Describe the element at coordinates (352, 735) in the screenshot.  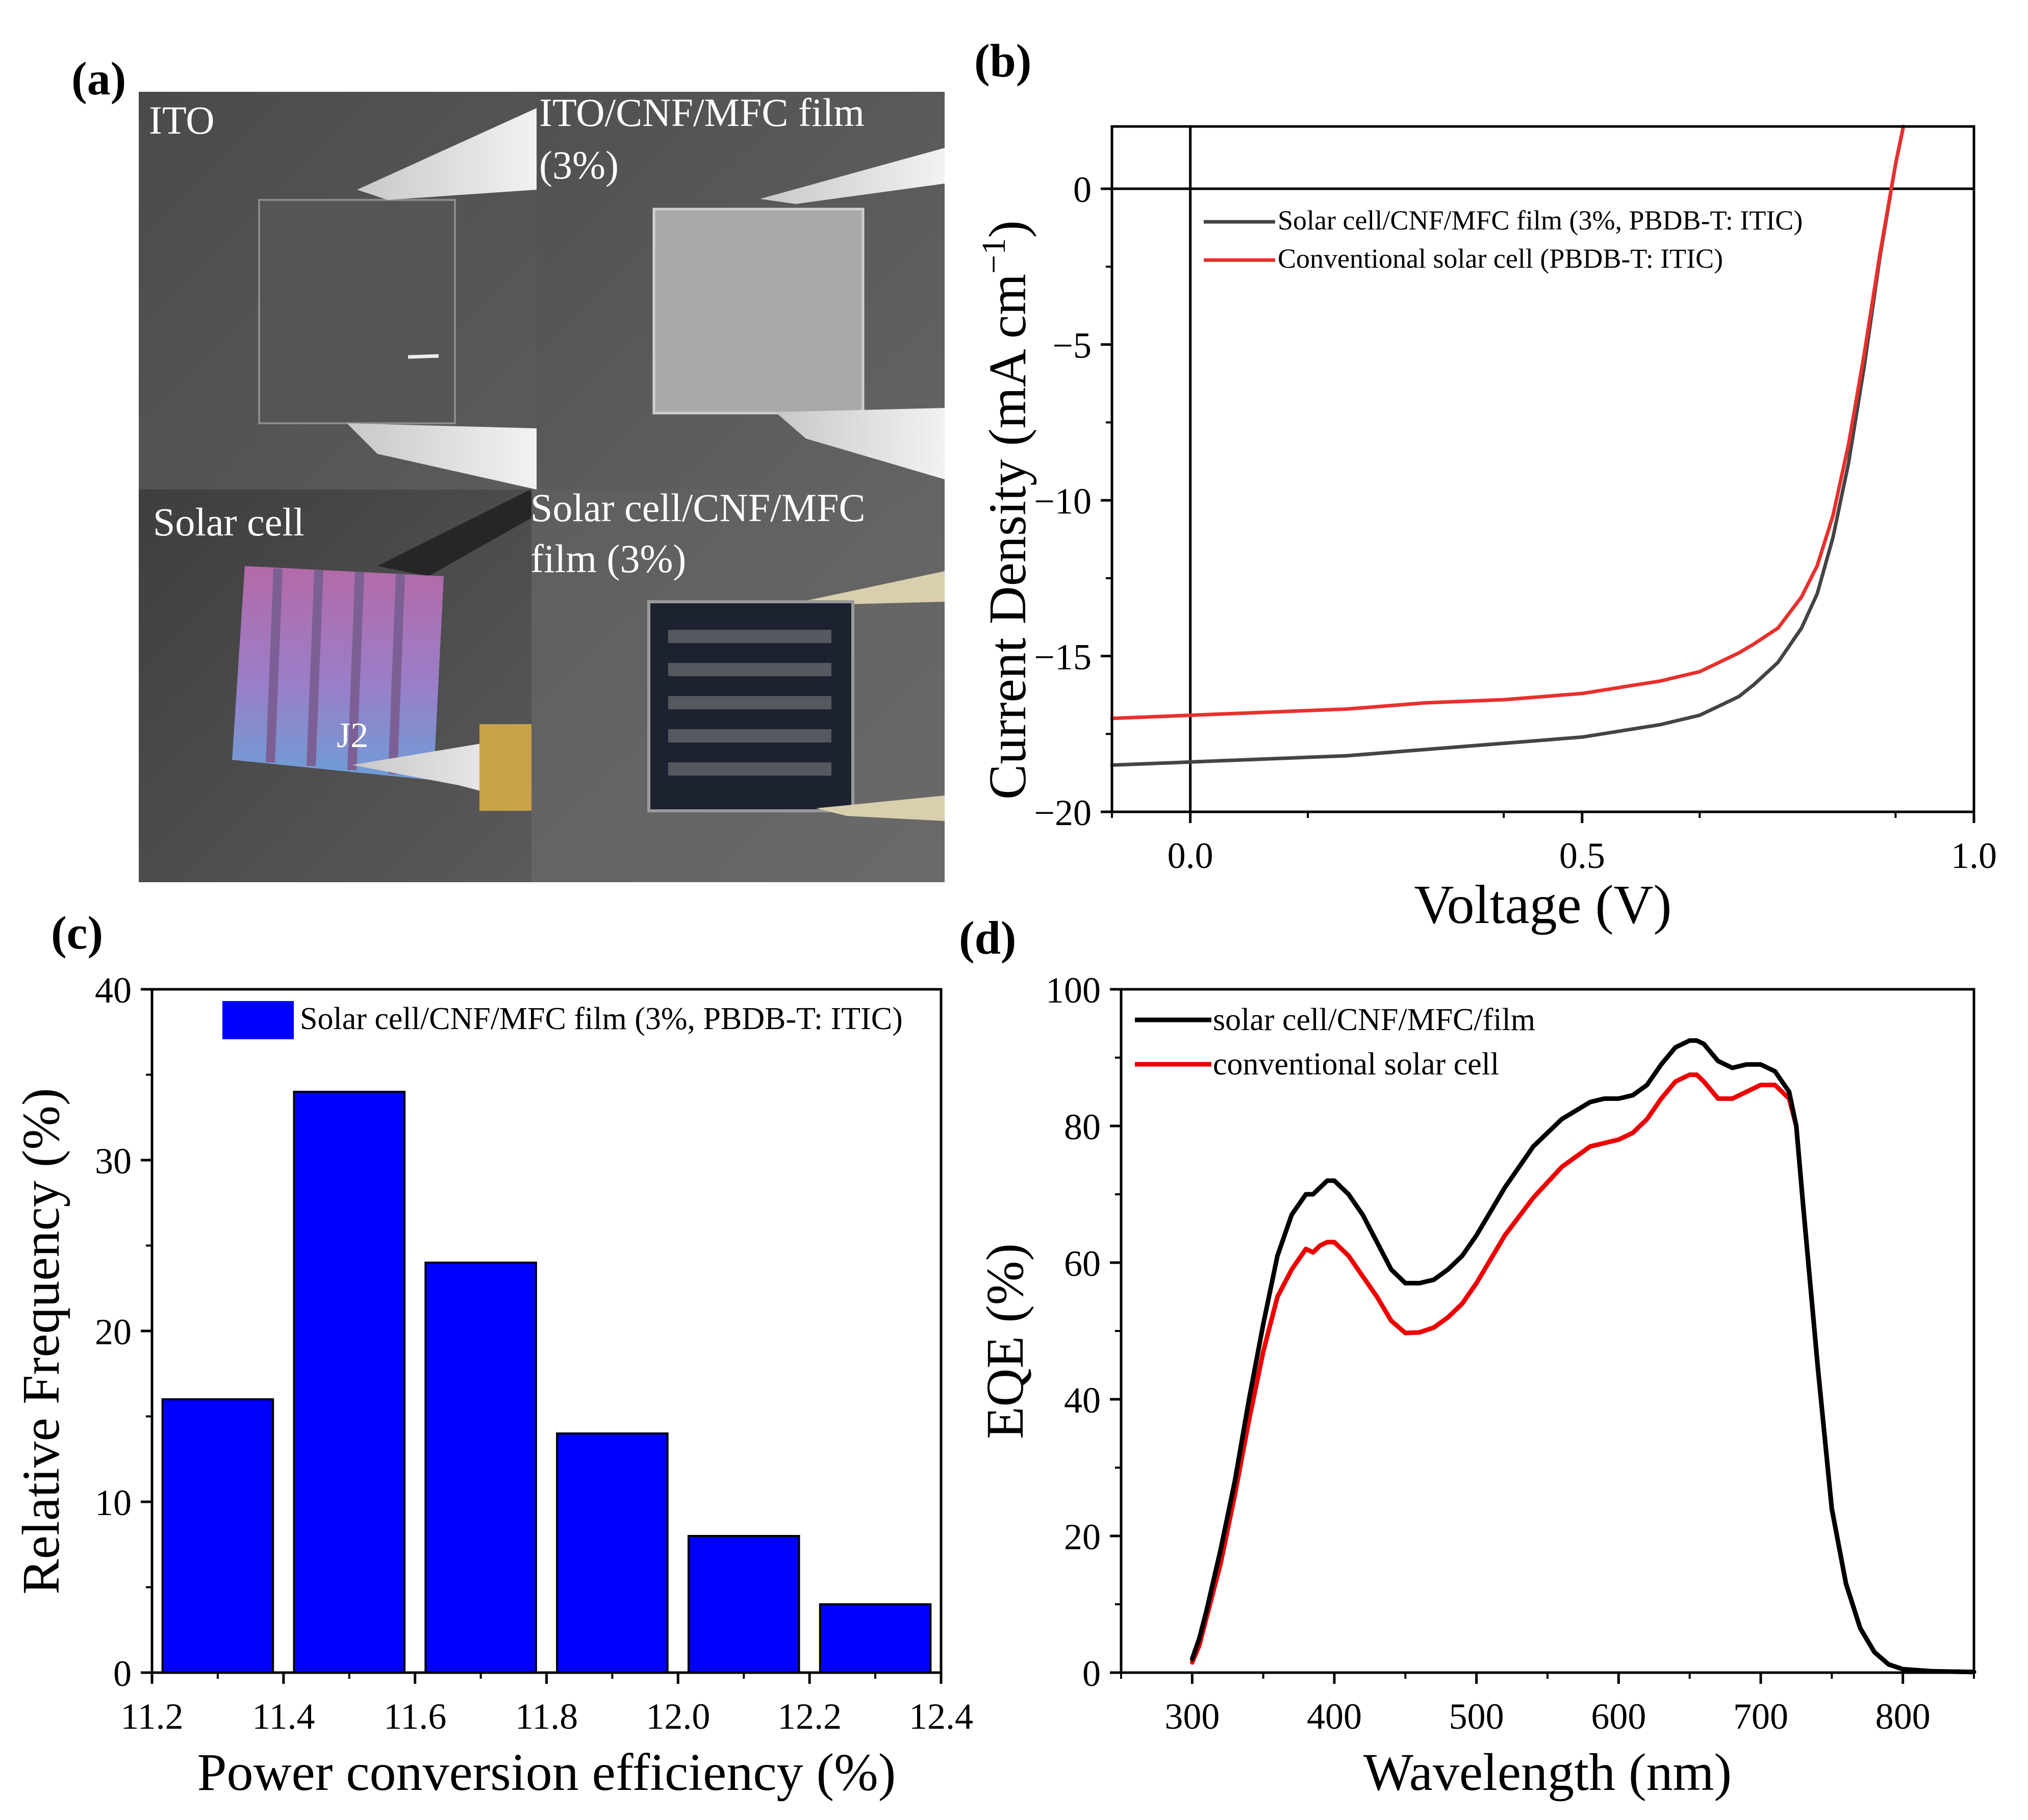
I see `sample-mark: J2` at that location.